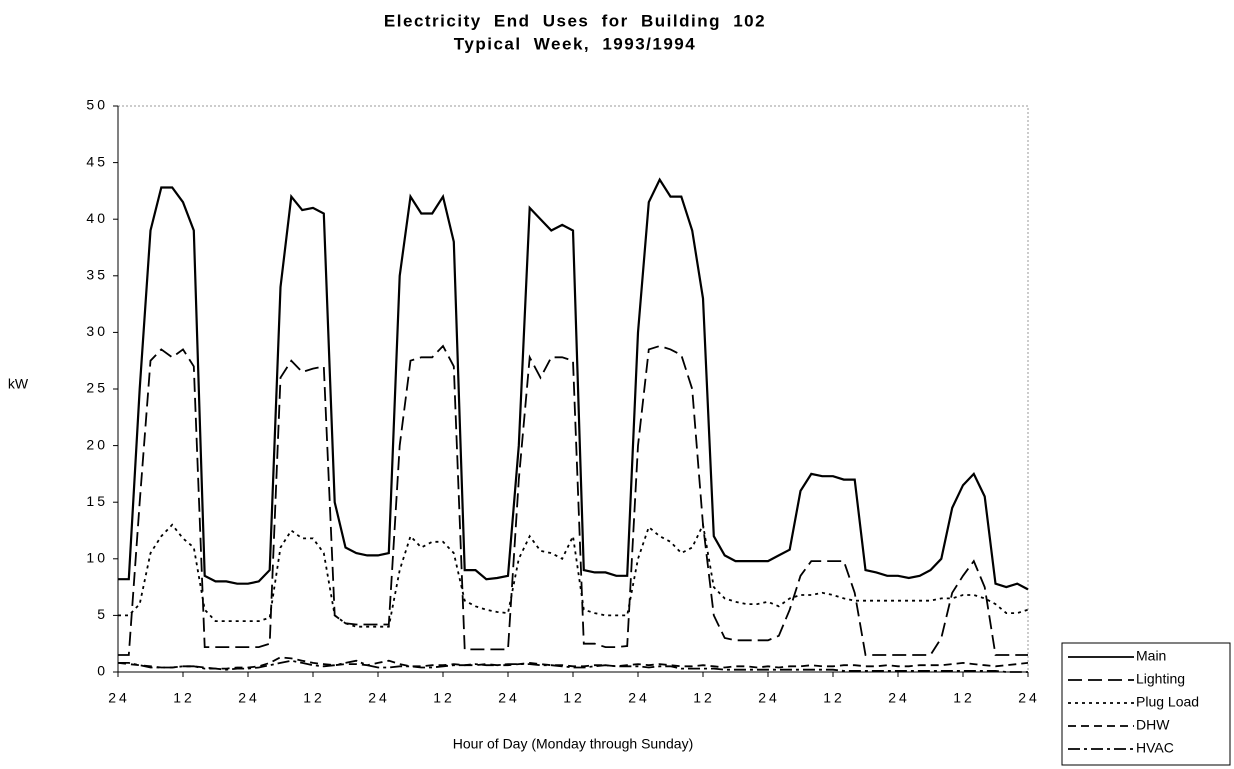 This screenshot has height=769, width=1234. I want to click on legend-label: HVAC, so click(1155, 748).